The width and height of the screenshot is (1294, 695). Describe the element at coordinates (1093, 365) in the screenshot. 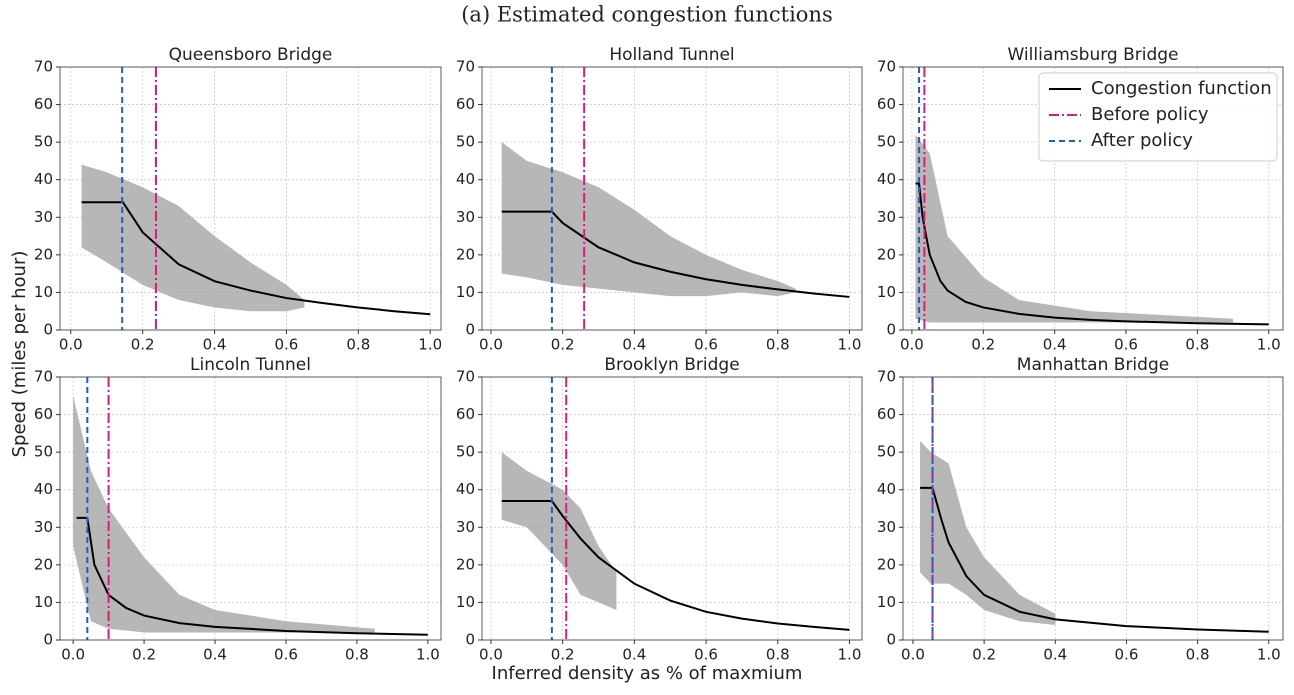

I see `panel-title: Manhattan Bridge` at that location.